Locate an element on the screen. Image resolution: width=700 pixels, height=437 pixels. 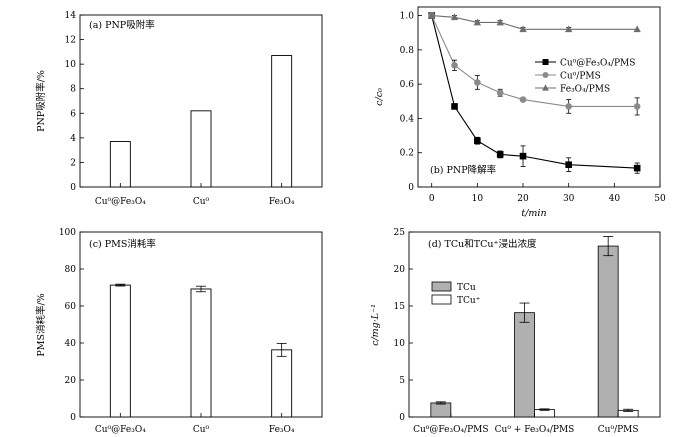
x-tick-label: 40 is located at coordinates (615, 199).